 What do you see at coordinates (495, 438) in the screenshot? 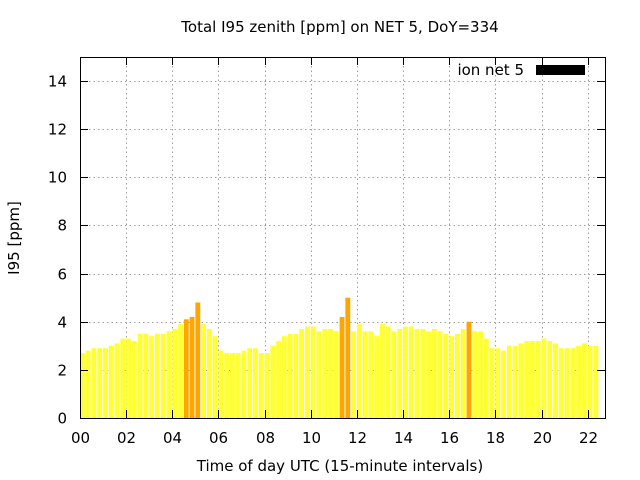
I see `x-tick-label: 18` at bounding box center [495, 438].